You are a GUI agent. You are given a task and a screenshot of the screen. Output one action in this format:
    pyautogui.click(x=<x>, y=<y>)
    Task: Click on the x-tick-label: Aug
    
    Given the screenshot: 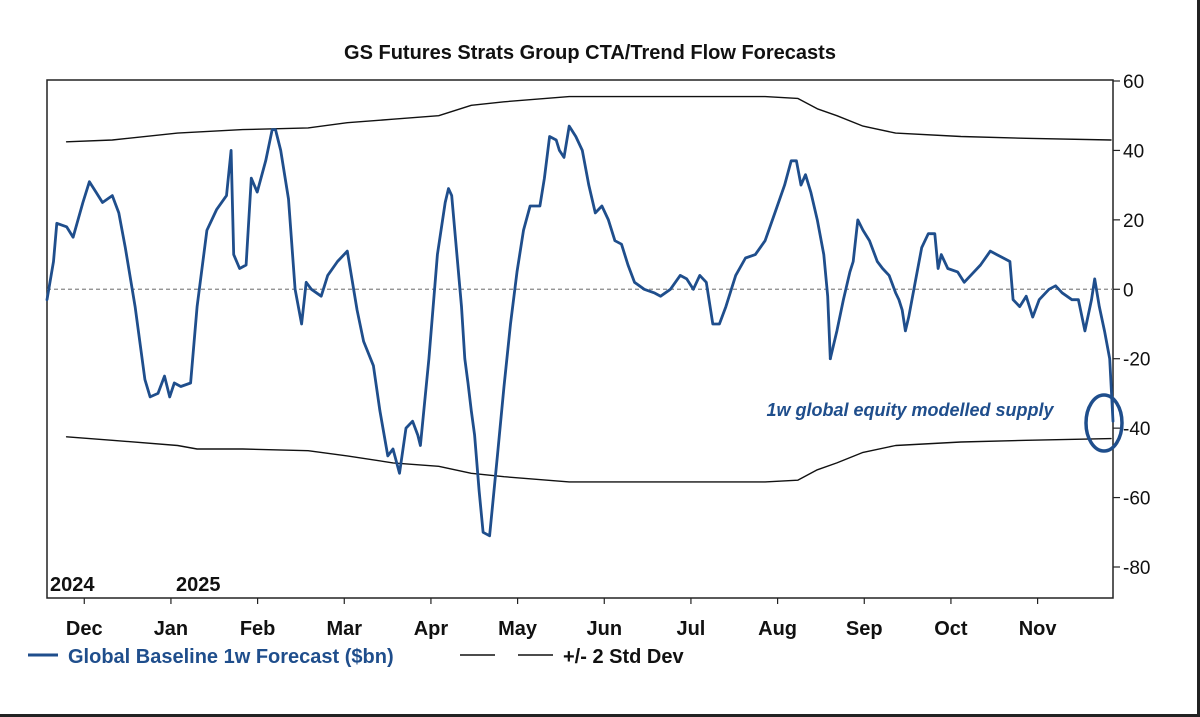 What is the action you would take?
    pyautogui.click(x=777, y=629)
    